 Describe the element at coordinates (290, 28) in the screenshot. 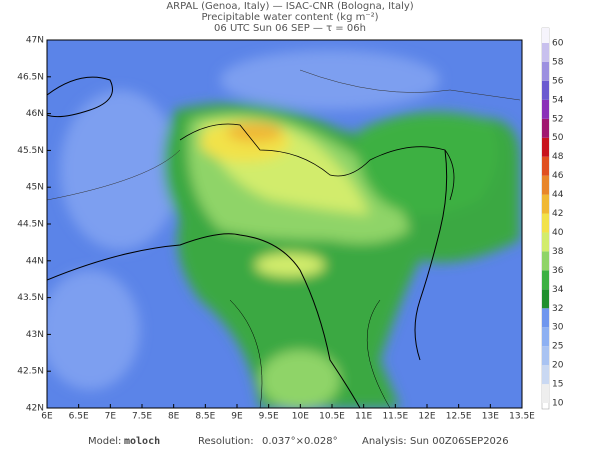

I see `header-line: 06 UTC Sun 06 SEP — τ = 06h` at that location.